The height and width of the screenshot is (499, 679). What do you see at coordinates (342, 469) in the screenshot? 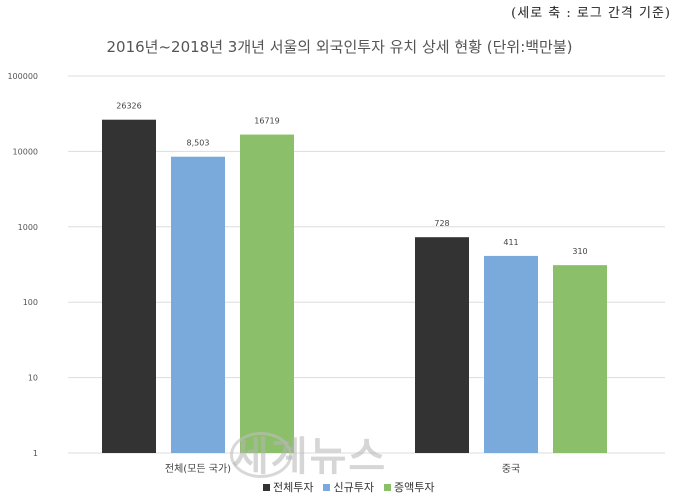
I see `x-tick-labels: 전체(모든 국가) 중국` at bounding box center [342, 469].